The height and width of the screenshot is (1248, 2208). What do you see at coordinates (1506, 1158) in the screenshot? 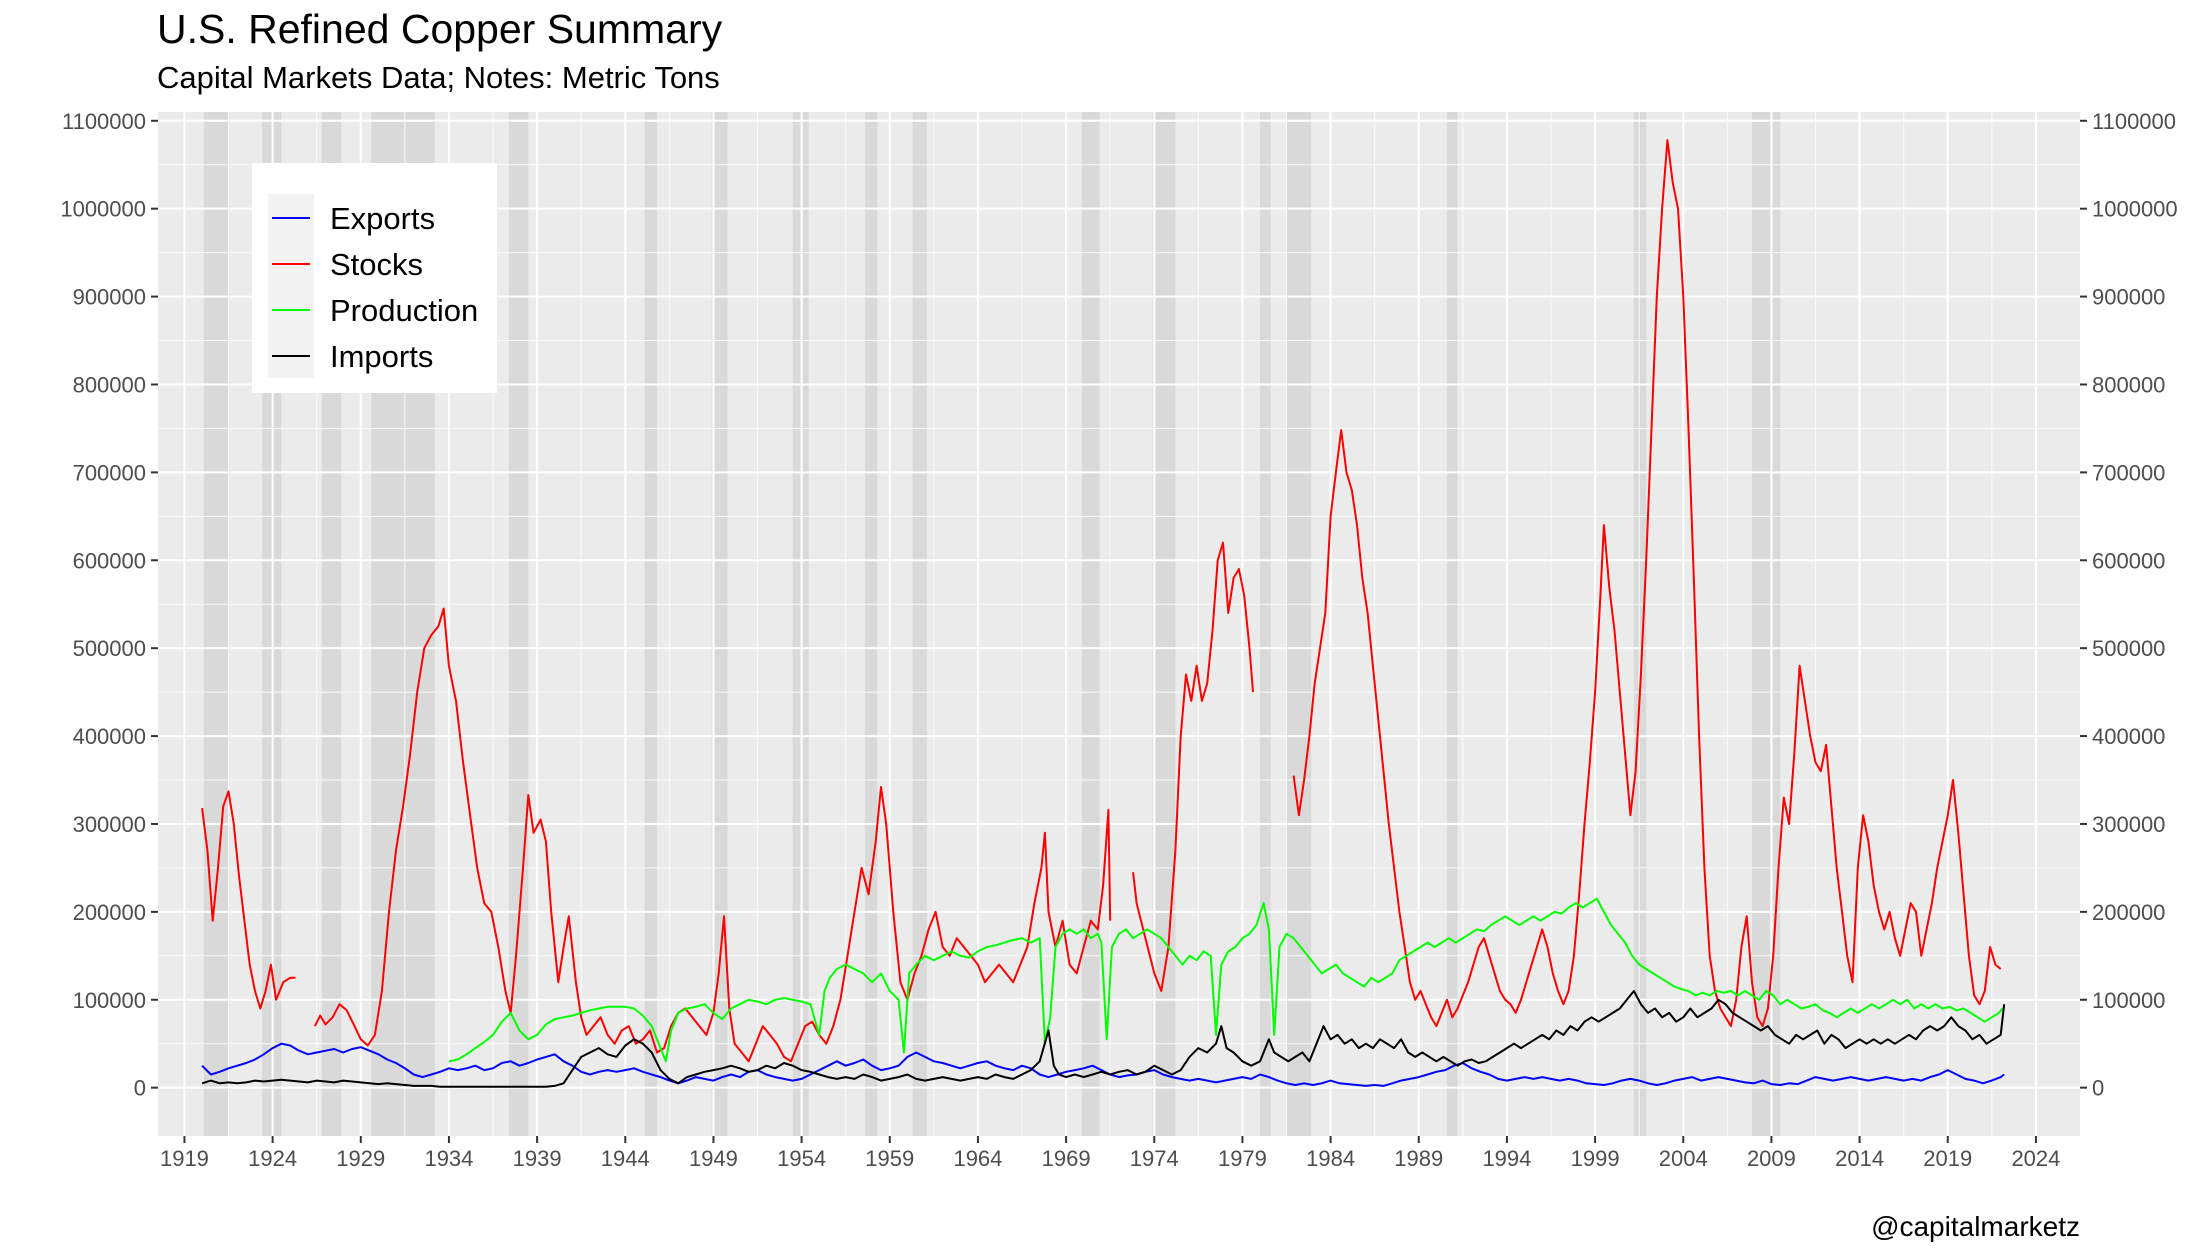
I see `x-tick-label: 1994` at bounding box center [1506, 1158].